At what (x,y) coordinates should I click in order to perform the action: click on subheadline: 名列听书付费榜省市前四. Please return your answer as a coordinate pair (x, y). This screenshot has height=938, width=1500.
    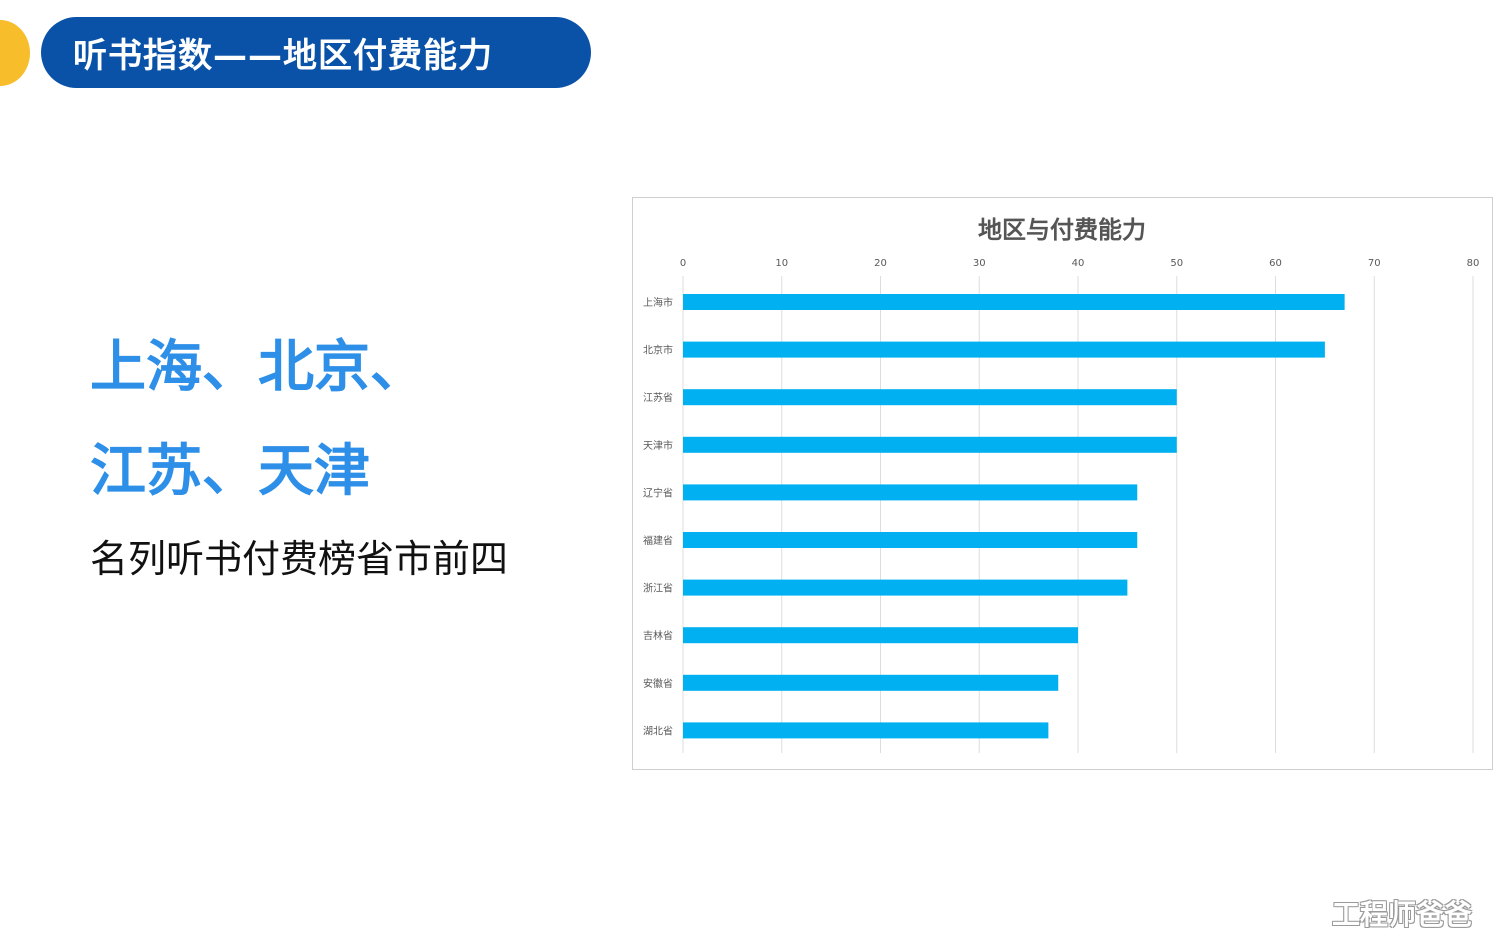
    Looking at the image, I should click on (299, 559).